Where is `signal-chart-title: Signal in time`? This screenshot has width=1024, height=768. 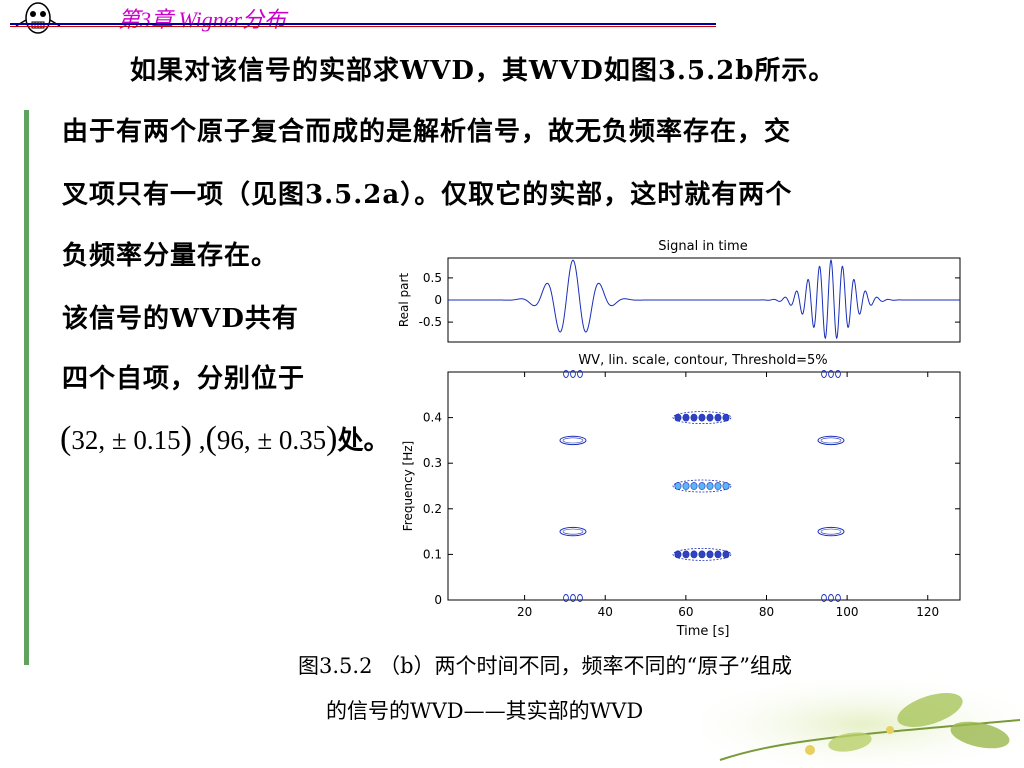
signal-chart-title: Signal in time is located at coordinates (702, 246).